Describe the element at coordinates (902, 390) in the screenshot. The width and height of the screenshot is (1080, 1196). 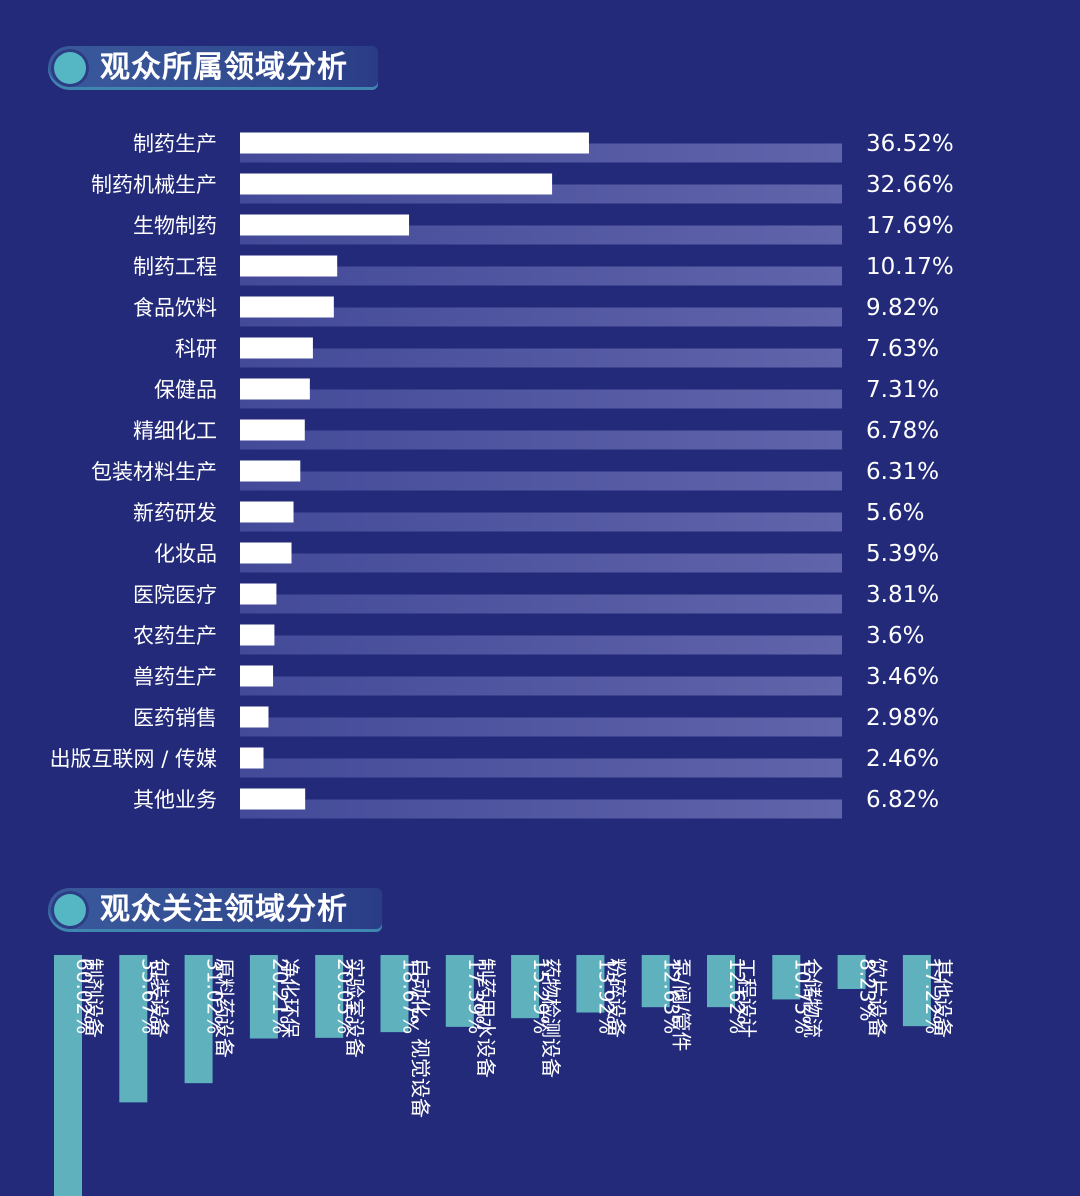
I see `value-label: 7.31%` at that location.